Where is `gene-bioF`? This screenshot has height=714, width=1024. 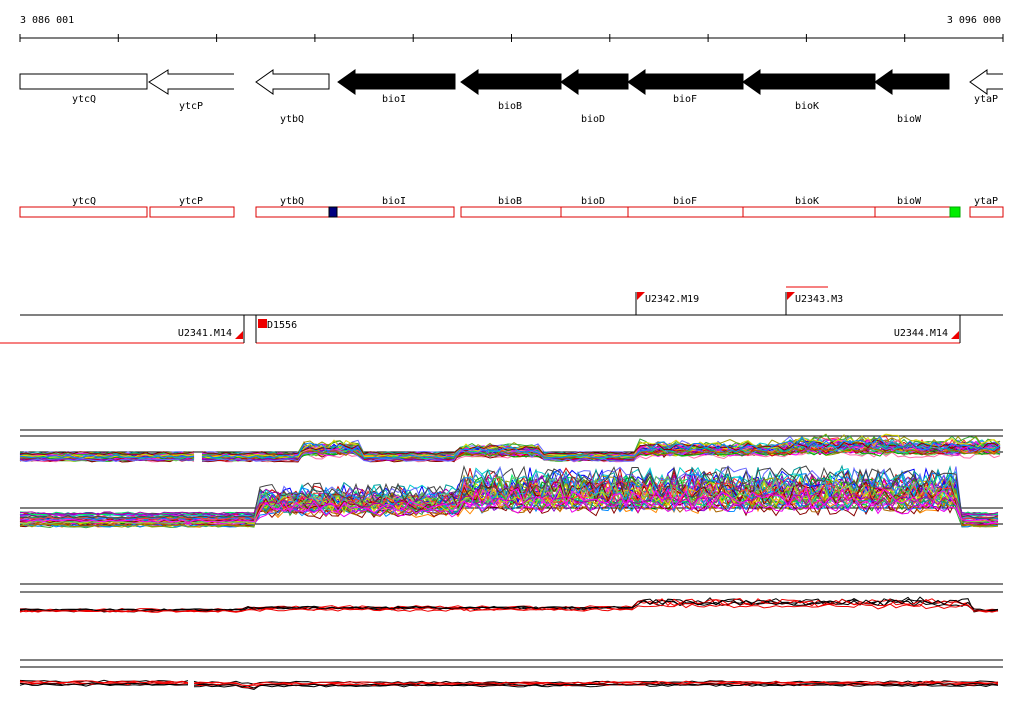
gene-bioF is located at coordinates (685, 82).